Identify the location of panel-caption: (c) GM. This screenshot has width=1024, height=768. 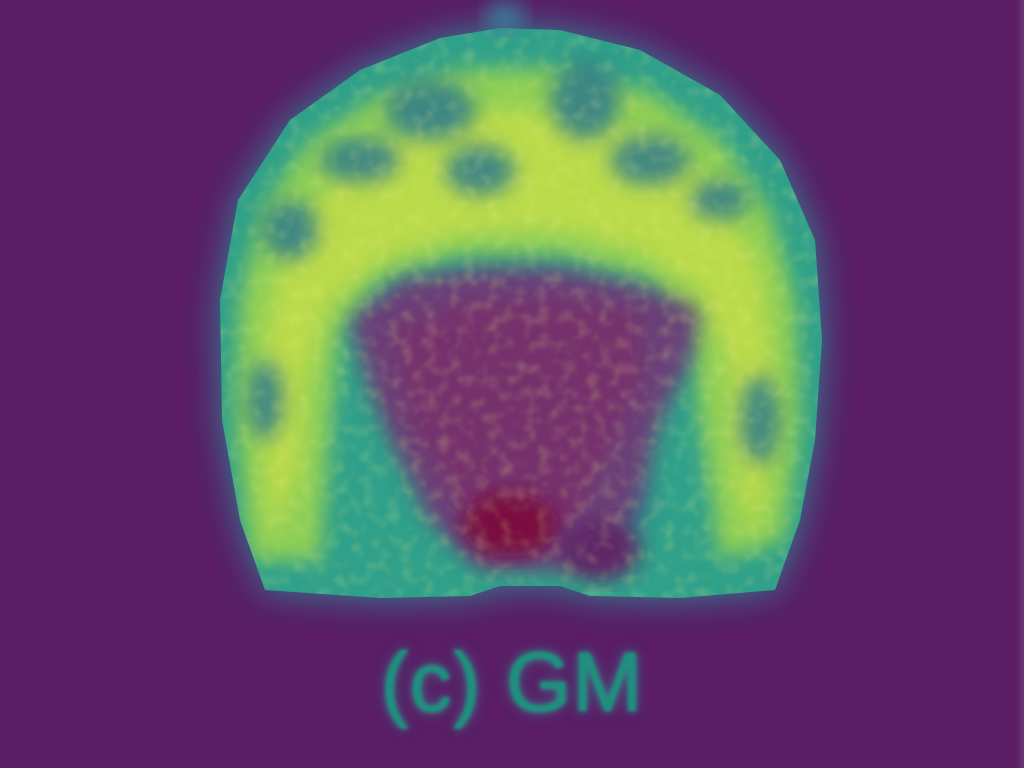
(512, 682).